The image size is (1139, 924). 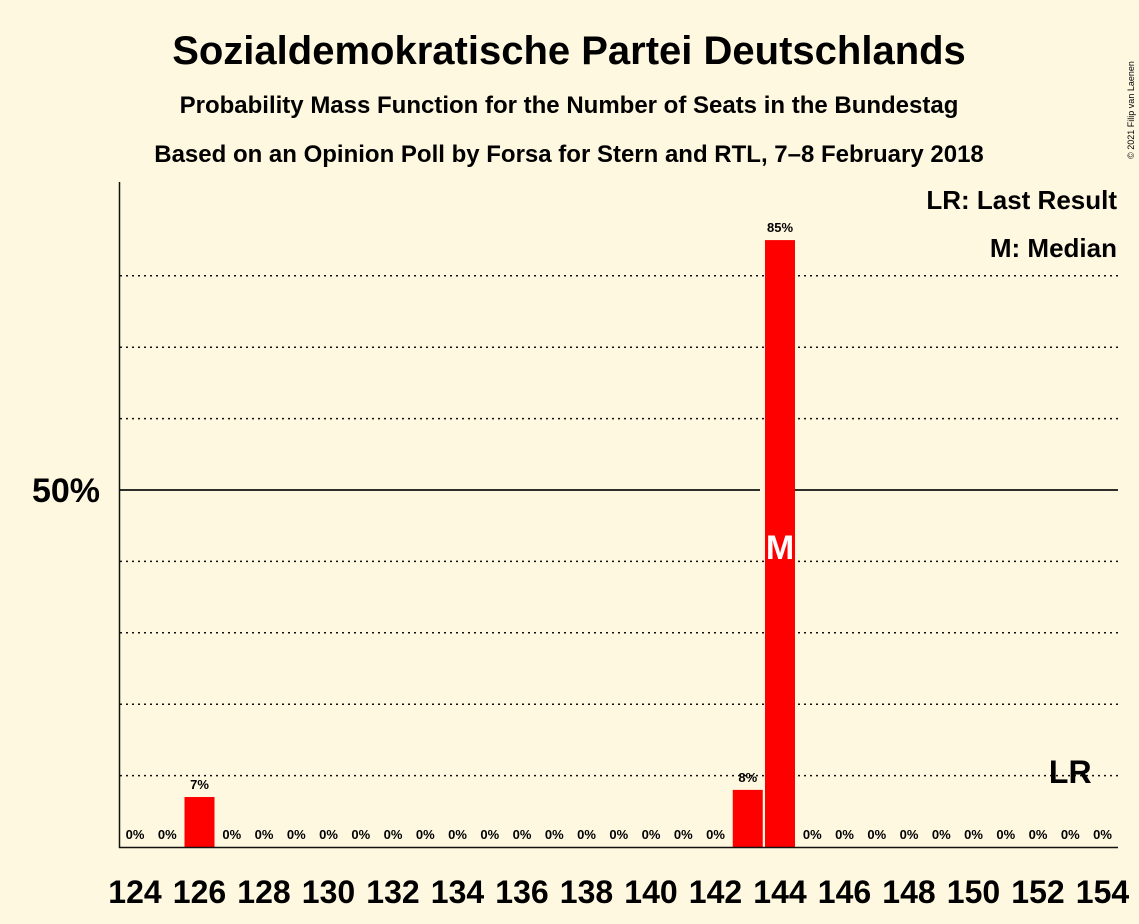 What do you see at coordinates (780, 227) in the screenshot?
I see `data-label: 85%` at bounding box center [780, 227].